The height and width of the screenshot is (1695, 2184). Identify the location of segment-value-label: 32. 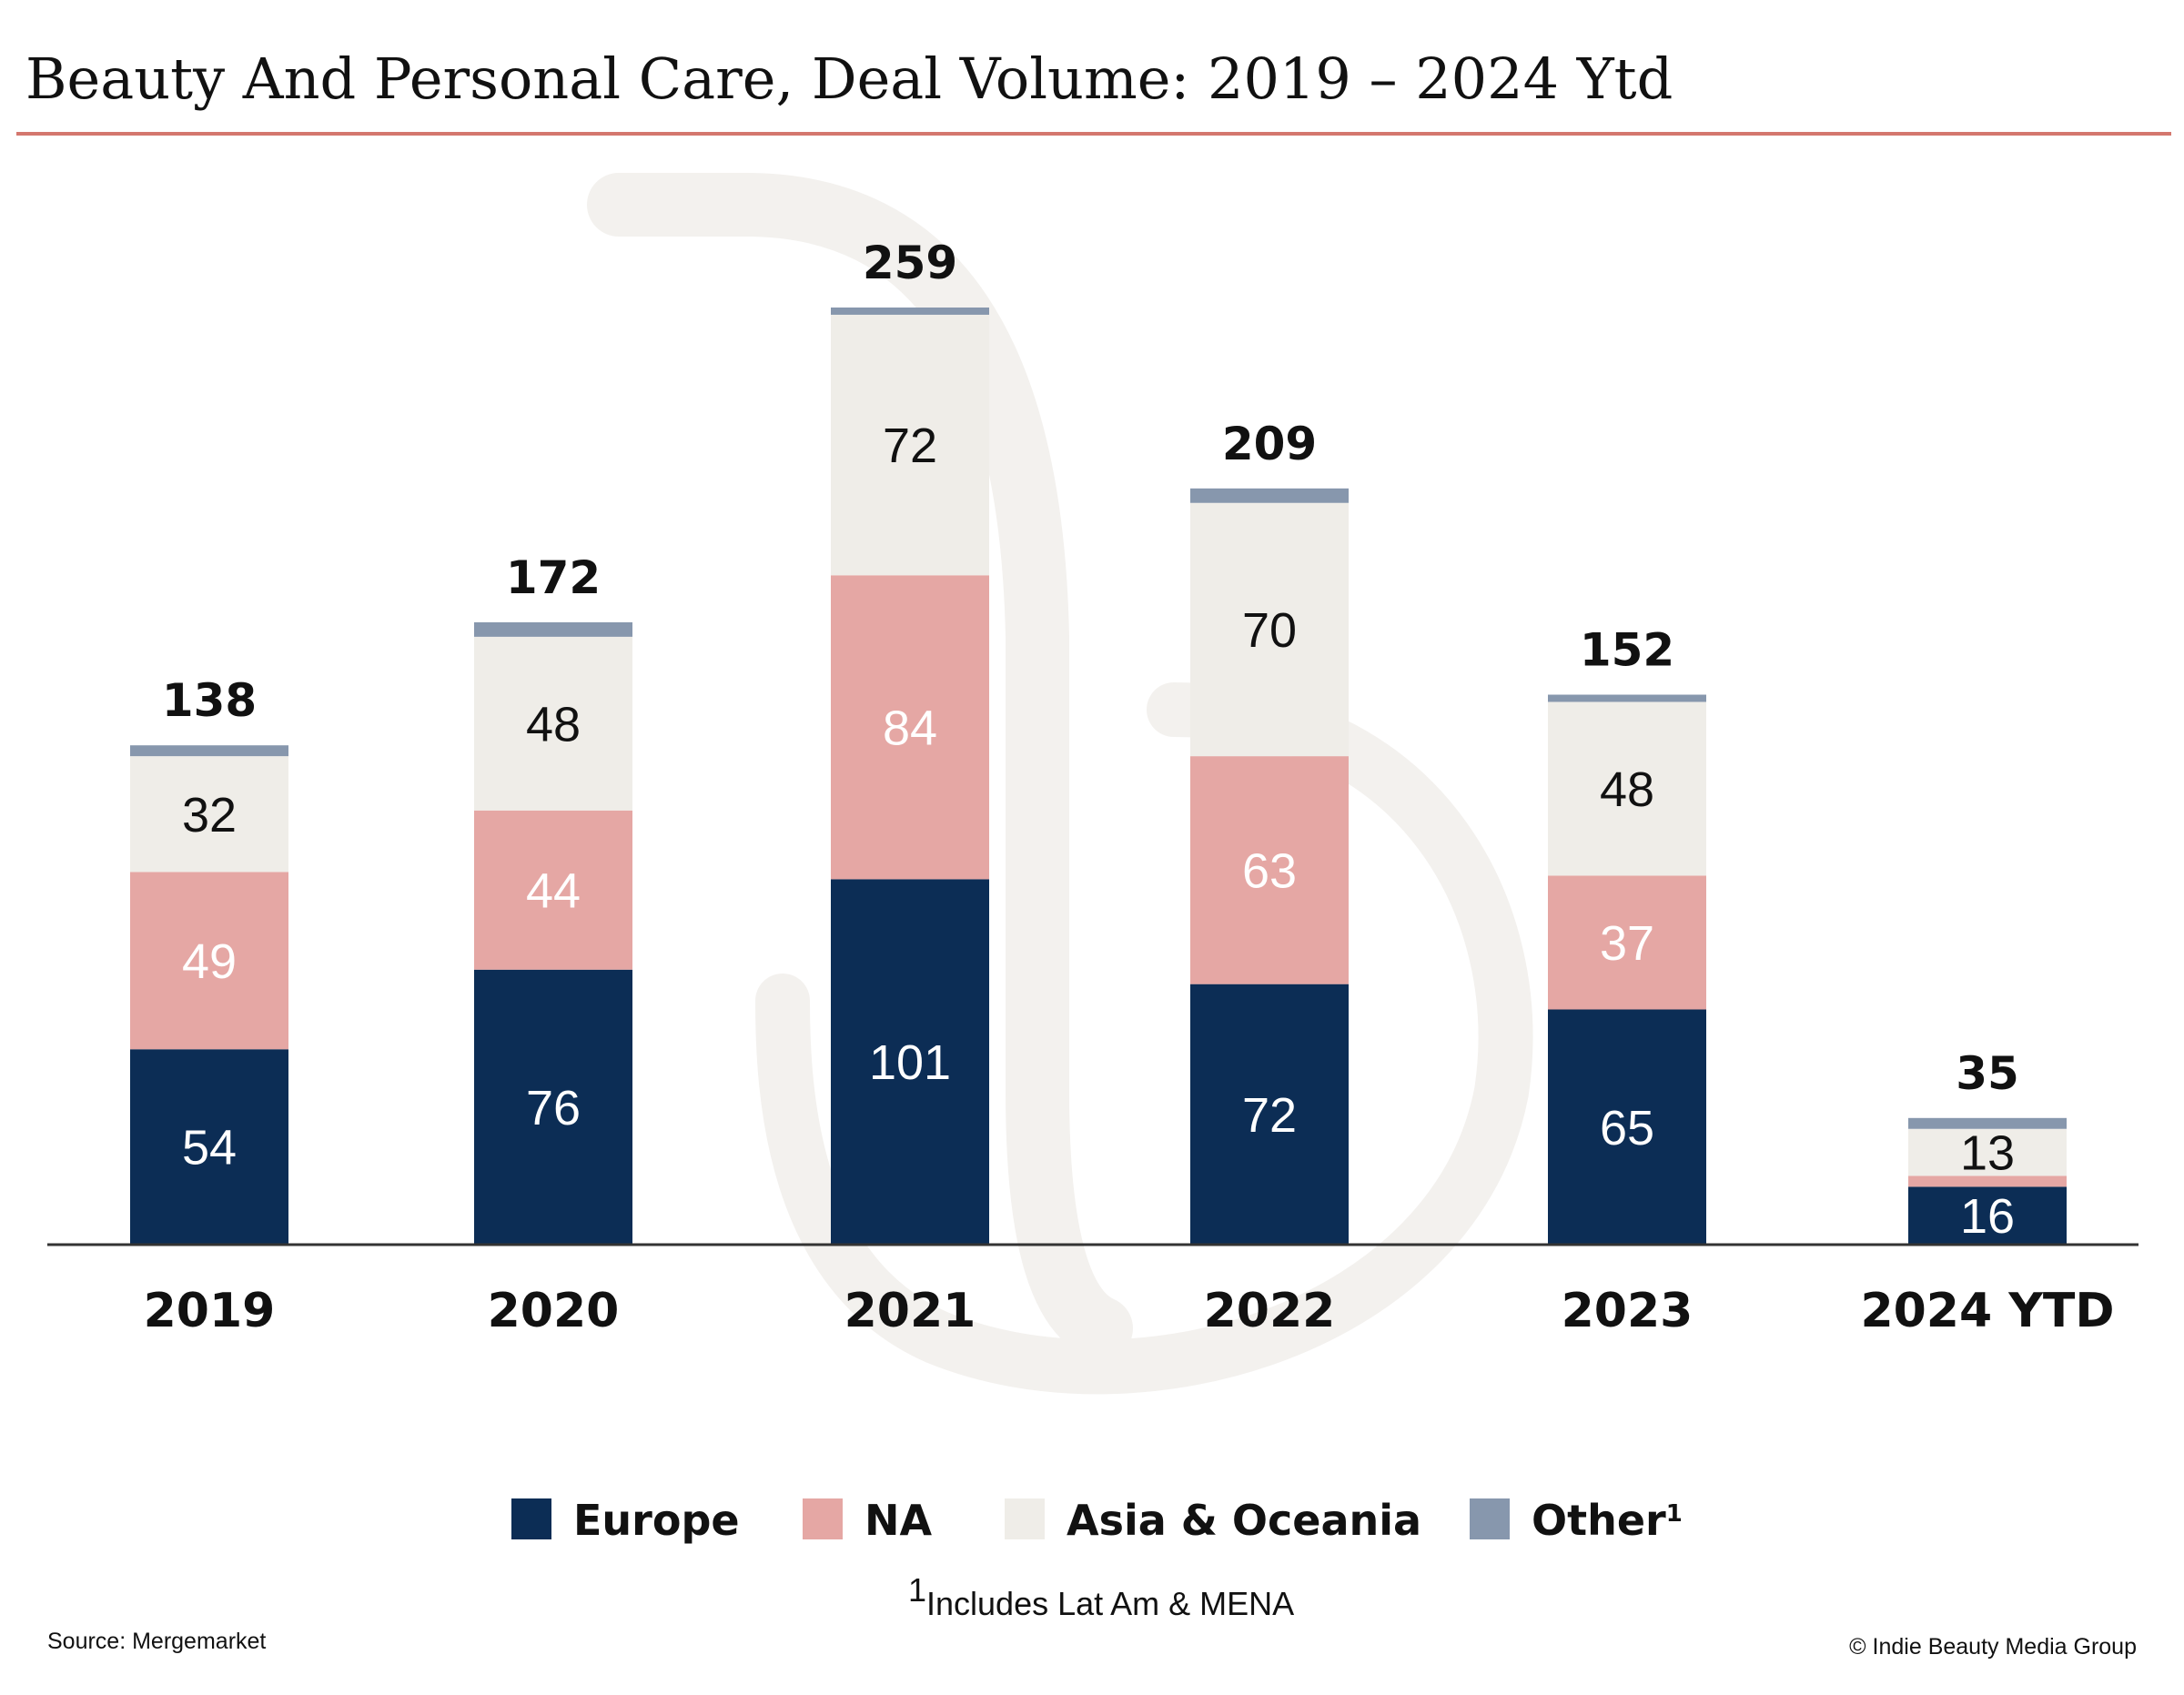
(210, 815).